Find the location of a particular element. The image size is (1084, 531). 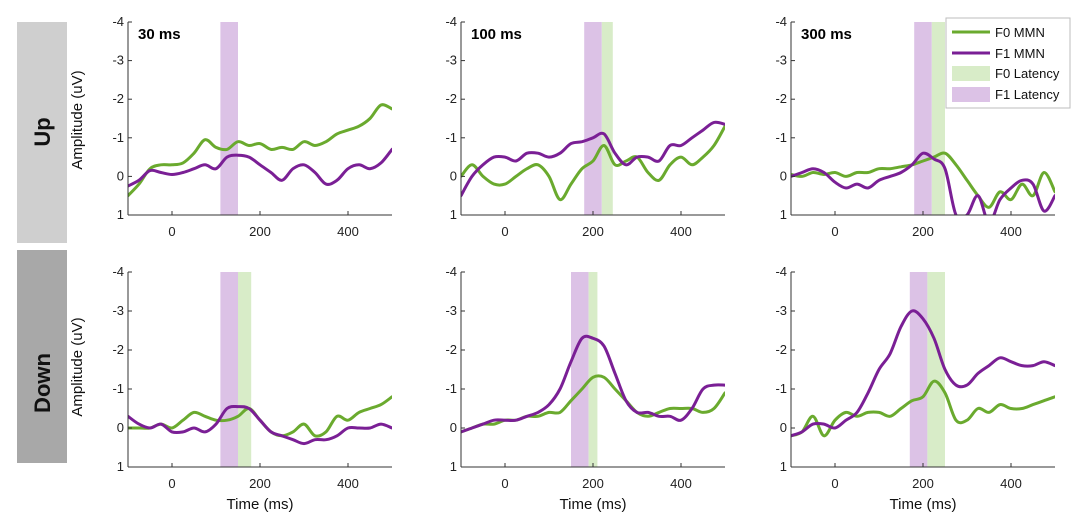

panel-down-1: -4 -3 -2 -1 0 1 0 200 400 is located at coordinates (252, 377).